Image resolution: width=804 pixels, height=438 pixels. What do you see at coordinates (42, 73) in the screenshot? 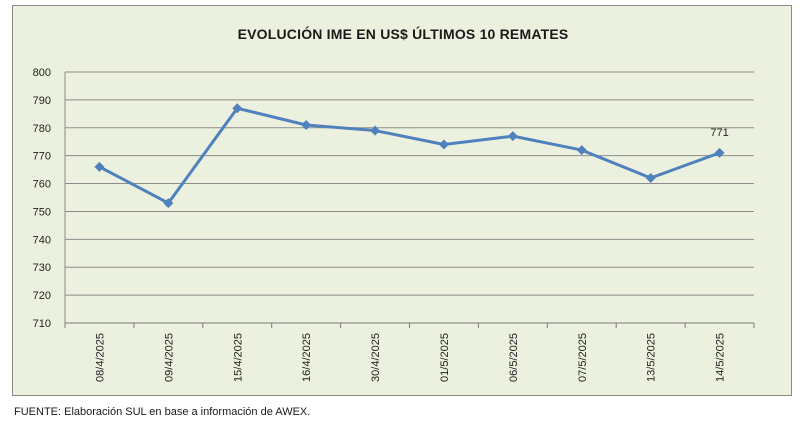
I see `y-tick-label: 800` at bounding box center [42, 73].